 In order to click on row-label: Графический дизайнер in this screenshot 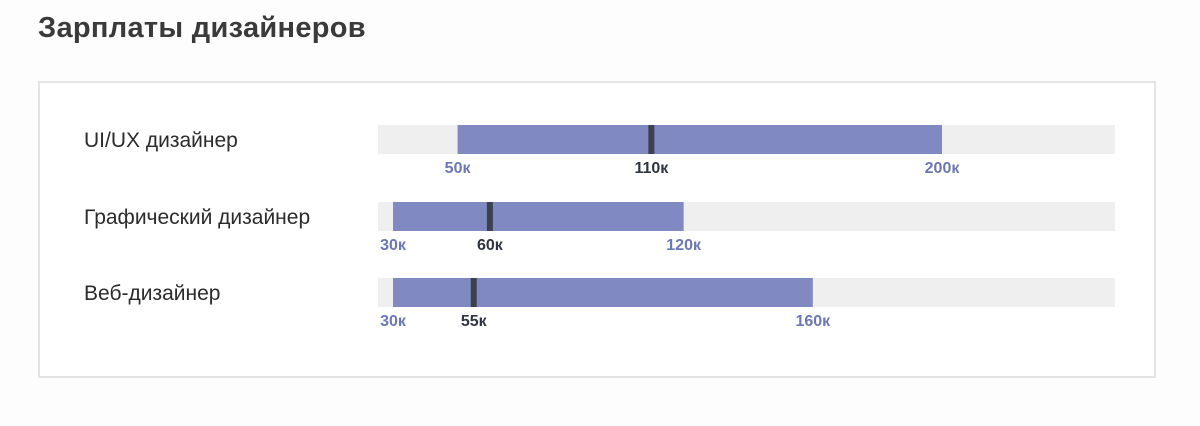, I will do `click(197, 217)`.